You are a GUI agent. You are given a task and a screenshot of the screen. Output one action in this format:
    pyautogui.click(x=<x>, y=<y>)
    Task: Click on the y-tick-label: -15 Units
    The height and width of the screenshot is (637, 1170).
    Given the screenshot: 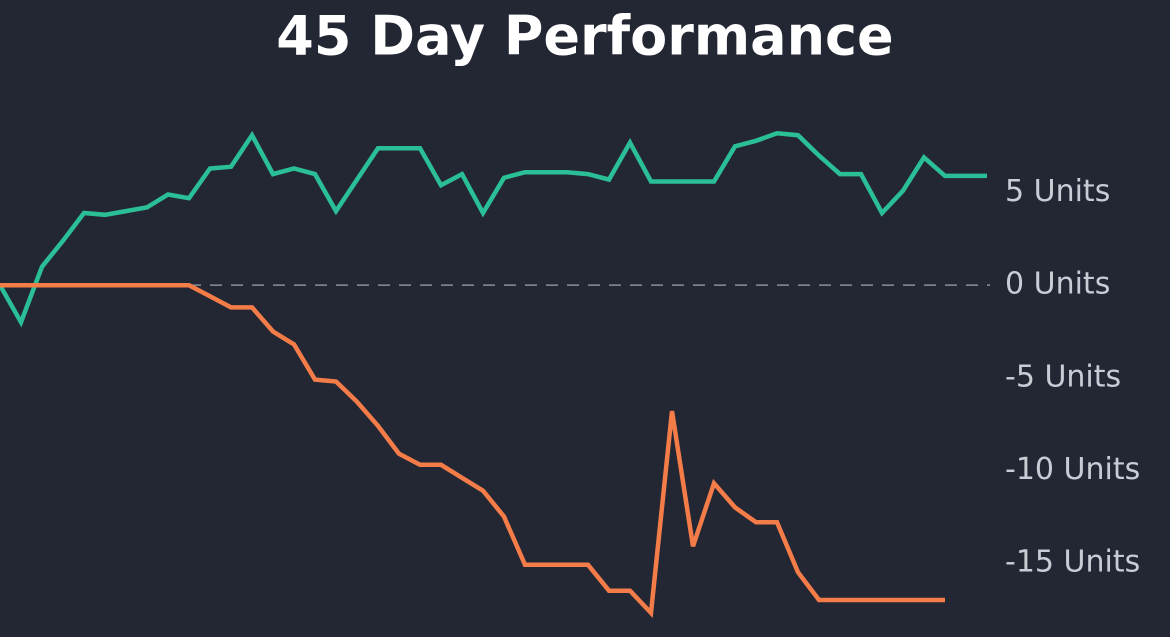 What is the action you would take?
    pyautogui.click(x=1072, y=561)
    